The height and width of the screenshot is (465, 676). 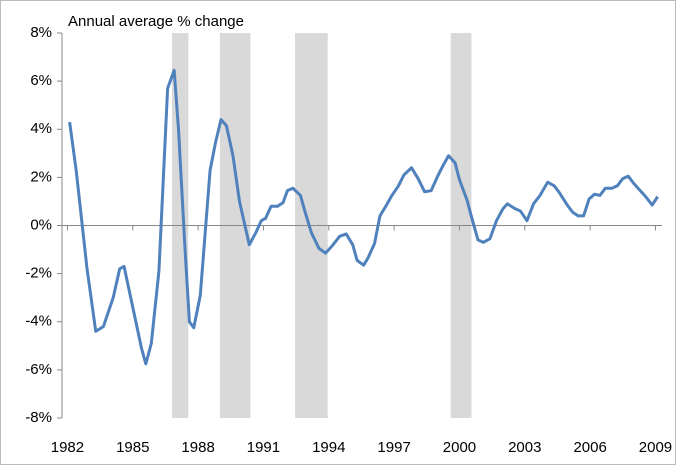 What do you see at coordinates (132, 447) in the screenshot?
I see `x-tick-label: 1985` at bounding box center [132, 447].